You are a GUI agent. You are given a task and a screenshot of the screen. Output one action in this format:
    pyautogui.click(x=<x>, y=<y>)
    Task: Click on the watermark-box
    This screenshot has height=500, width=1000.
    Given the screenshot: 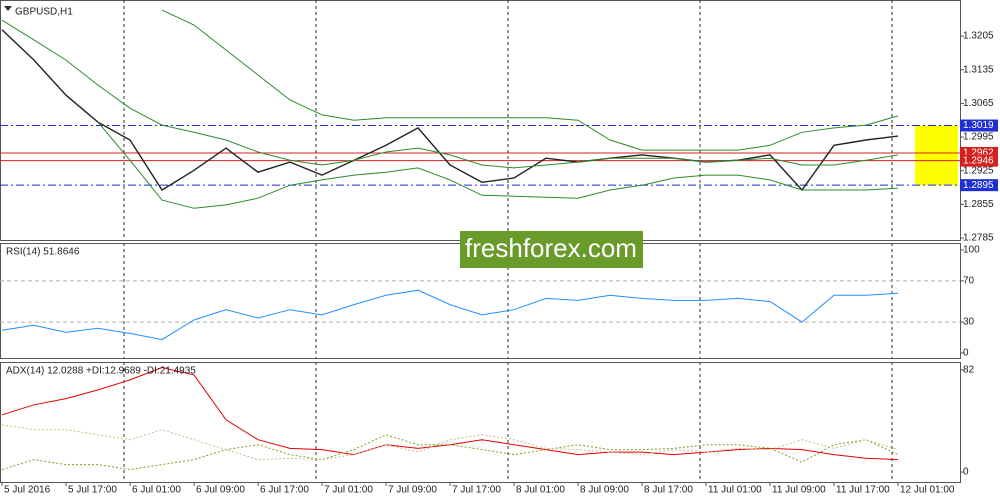 What is the action you would take?
    pyautogui.click(x=551, y=249)
    